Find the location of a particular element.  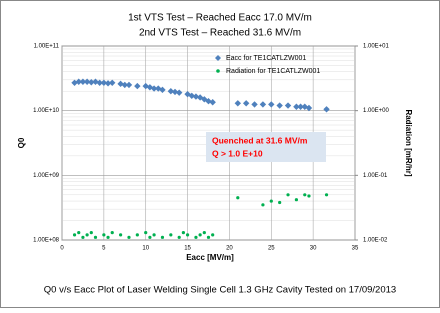

y2-tick-label: 1.00E-01 is located at coordinates (375, 176).